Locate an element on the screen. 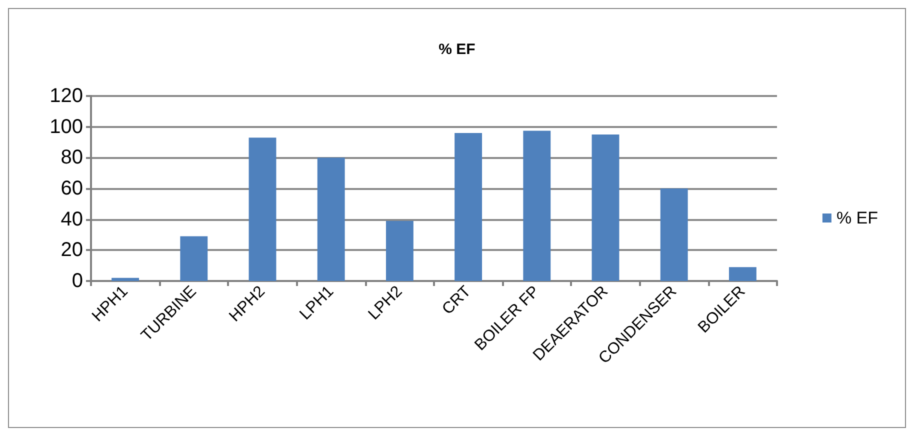 This screenshot has width=914, height=436. y-tick-label: 60 is located at coordinates (71, 189).